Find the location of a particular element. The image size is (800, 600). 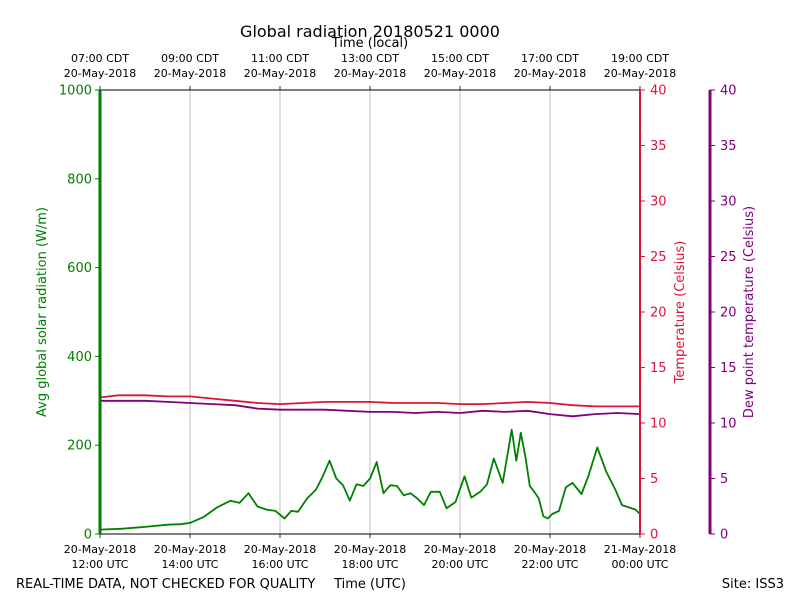

right-tick-label: 35 is located at coordinates (658, 146).